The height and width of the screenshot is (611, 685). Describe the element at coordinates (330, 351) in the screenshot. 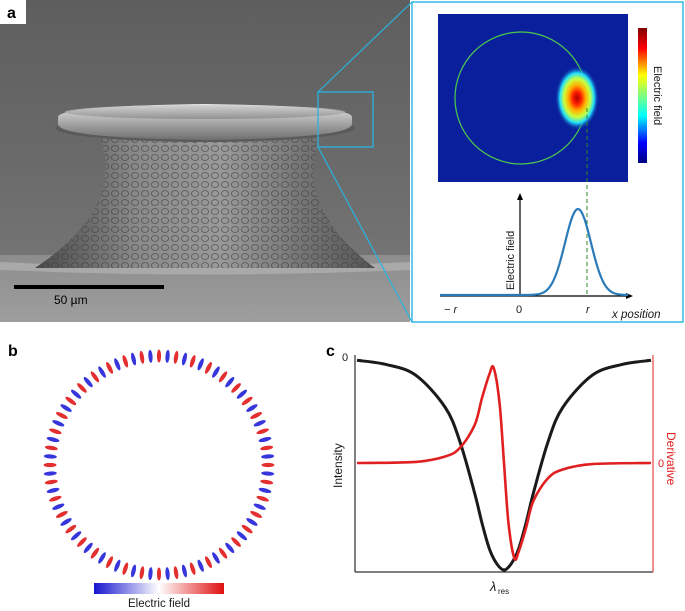

I see `panel-c-label: c` at that location.